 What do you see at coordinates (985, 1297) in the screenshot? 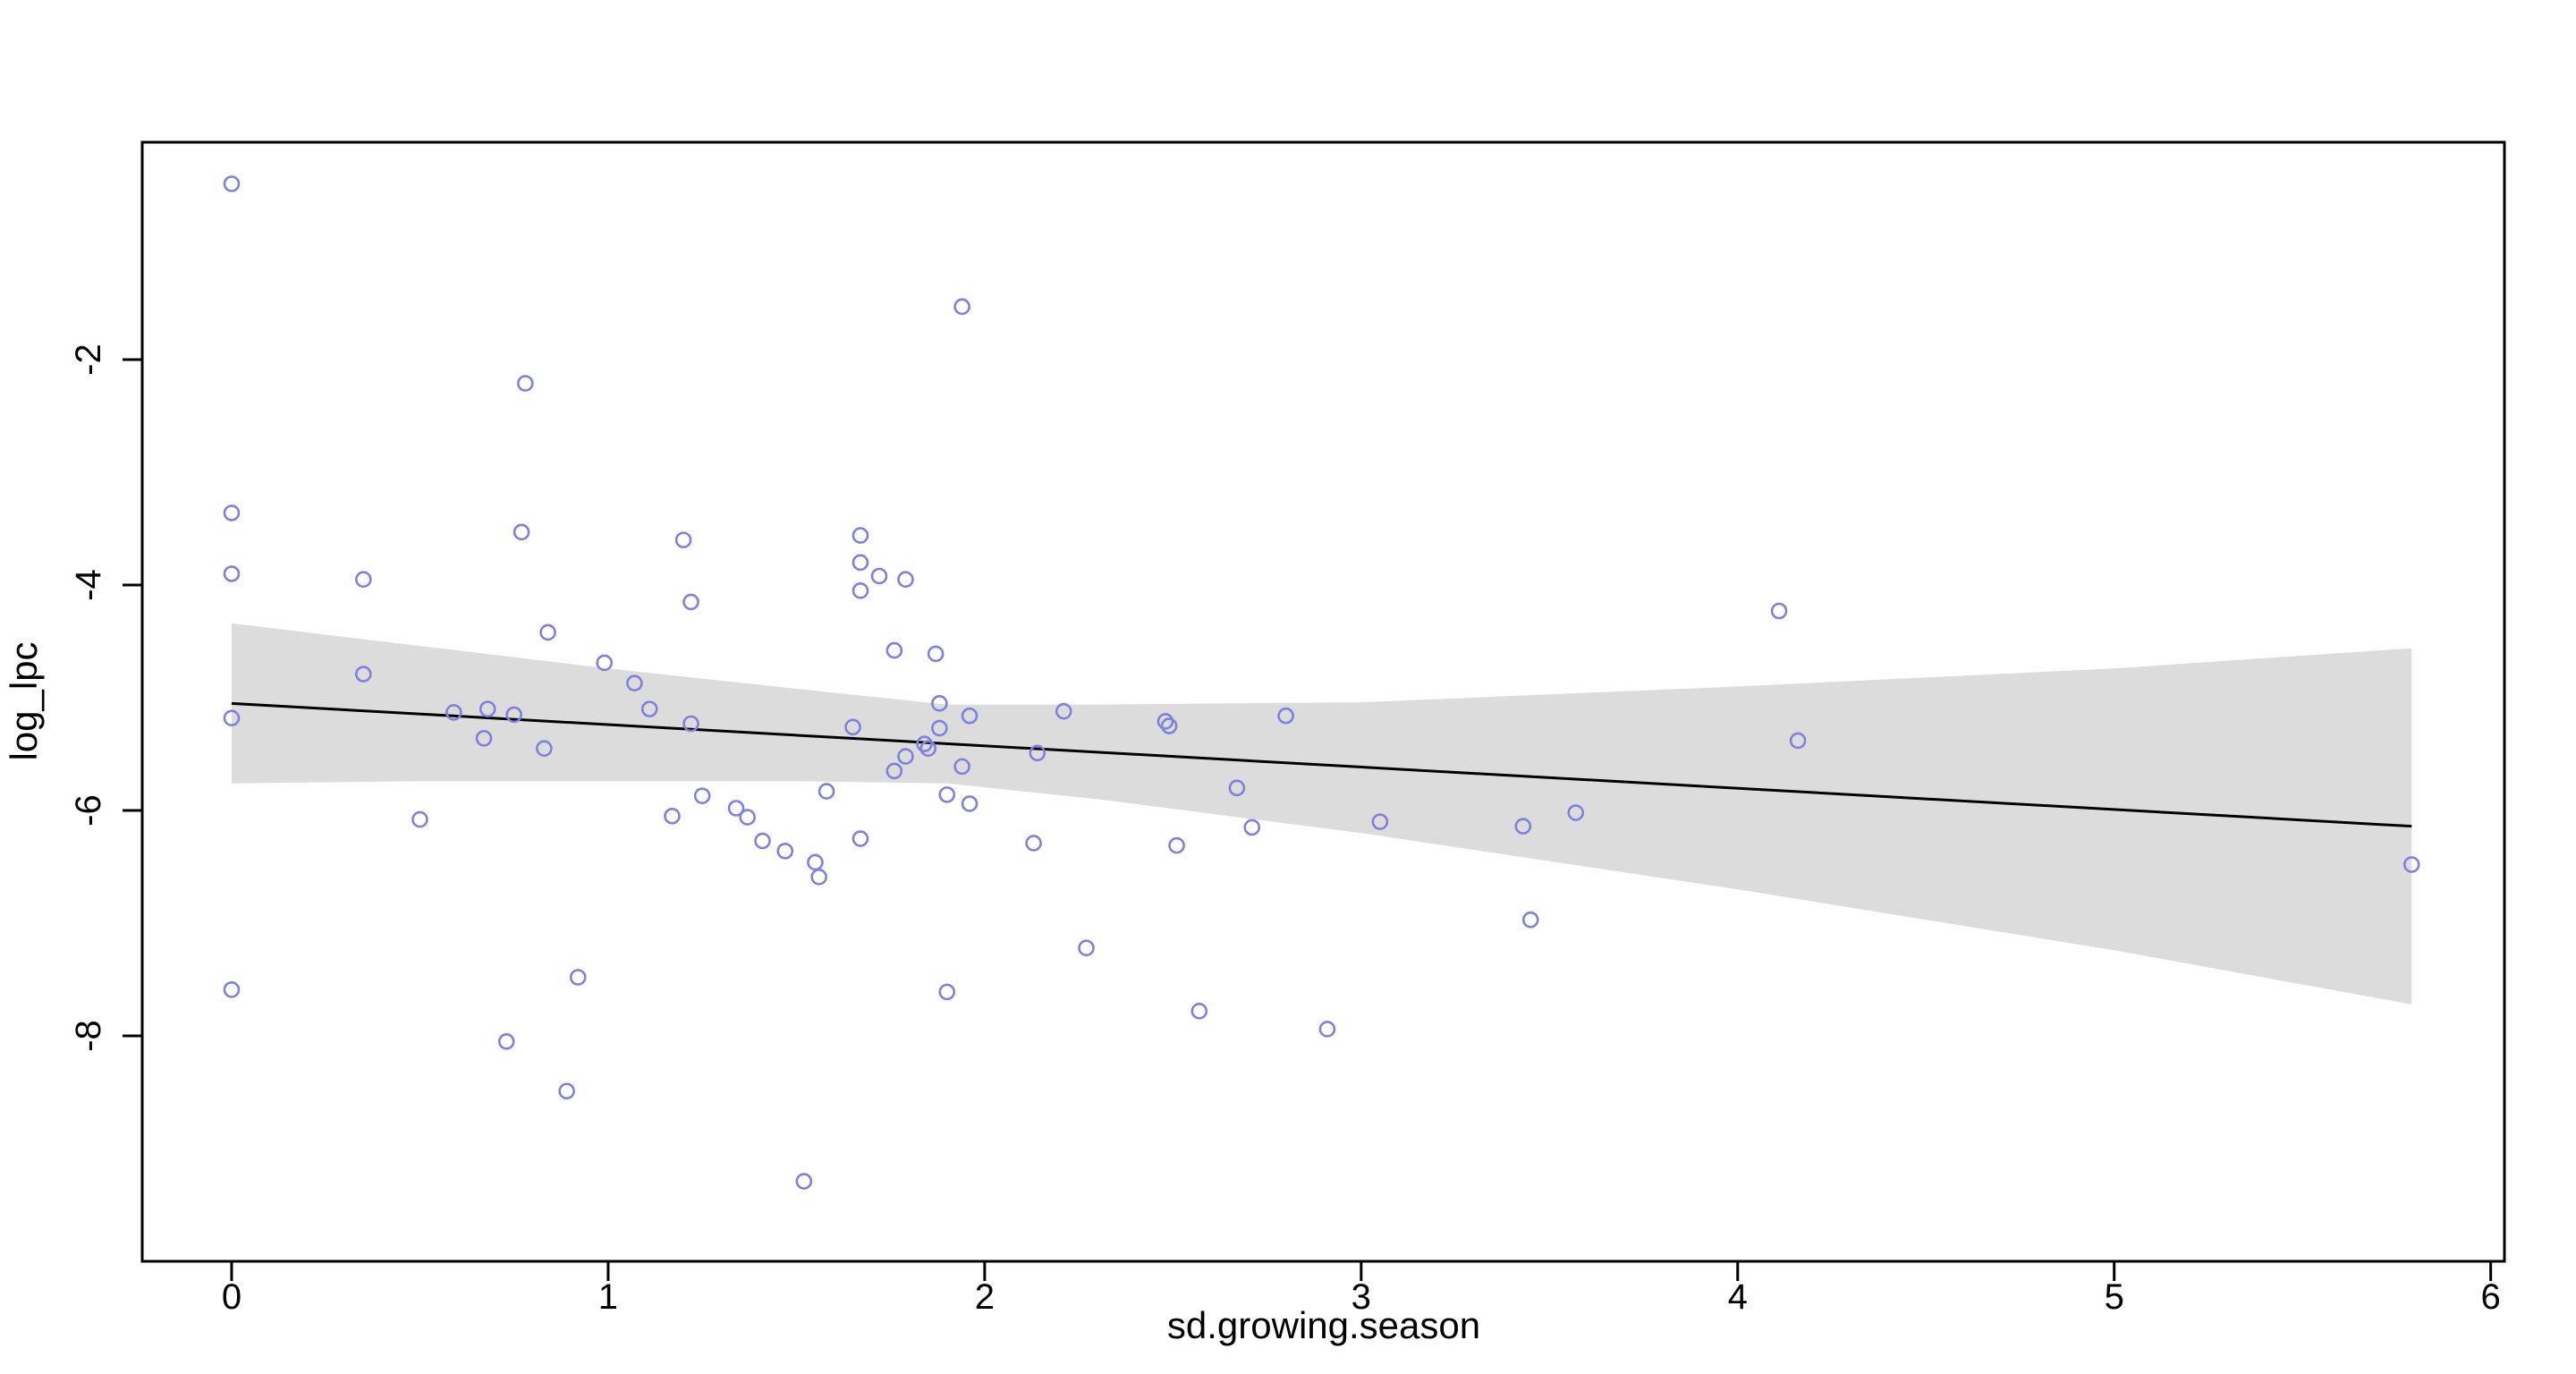
I see `x-tick-label: 2` at bounding box center [985, 1297].